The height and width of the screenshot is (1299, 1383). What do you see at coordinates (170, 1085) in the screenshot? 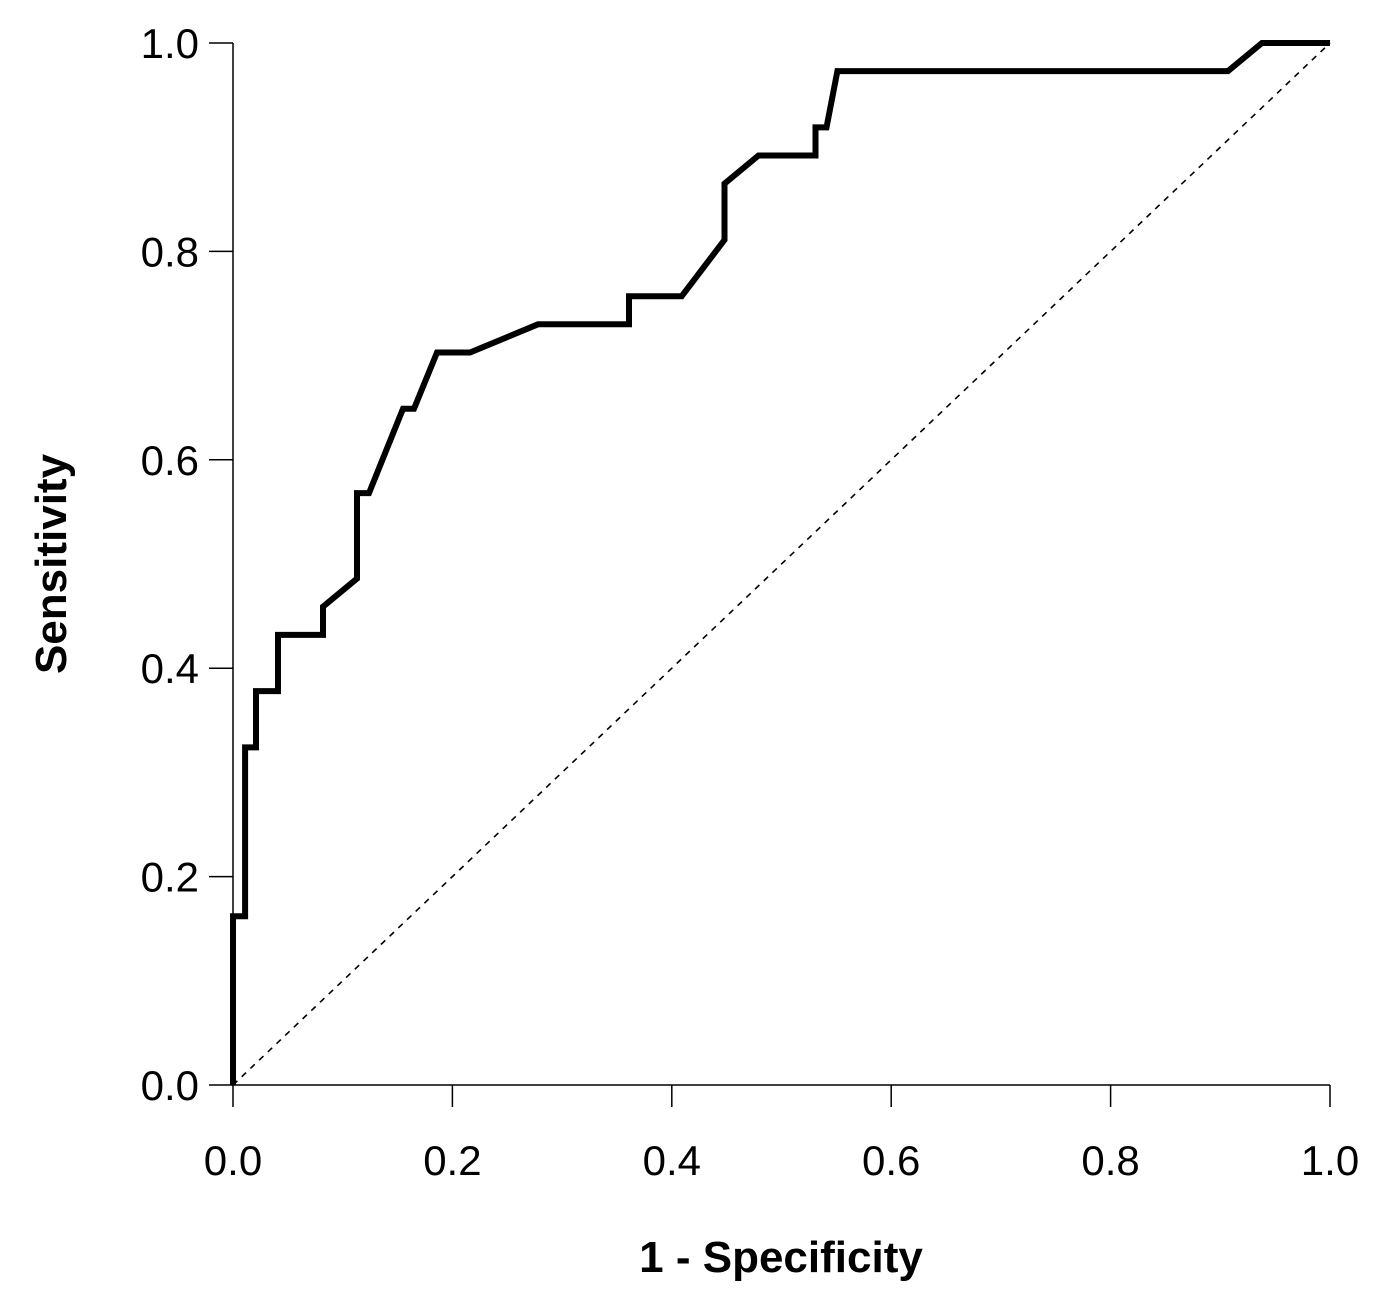
I see `y-tick-label: 0.0` at bounding box center [170, 1085].